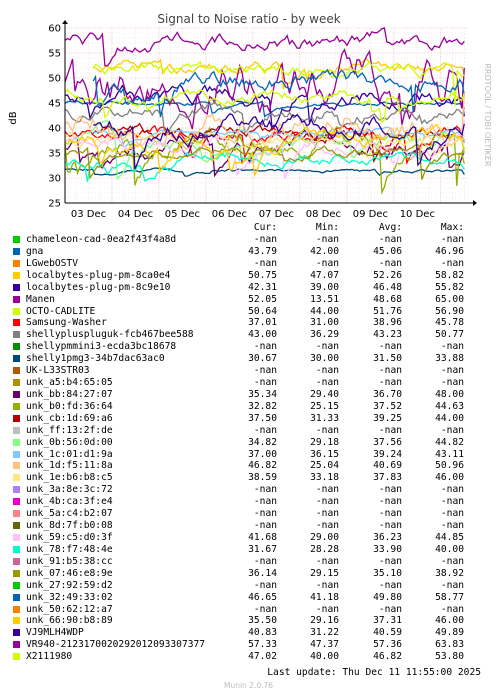 This screenshot has width=497, height=695. What do you see at coordinates (182, 214) in the screenshot?
I see `x-tick-label: 05 Dec` at bounding box center [182, 214].